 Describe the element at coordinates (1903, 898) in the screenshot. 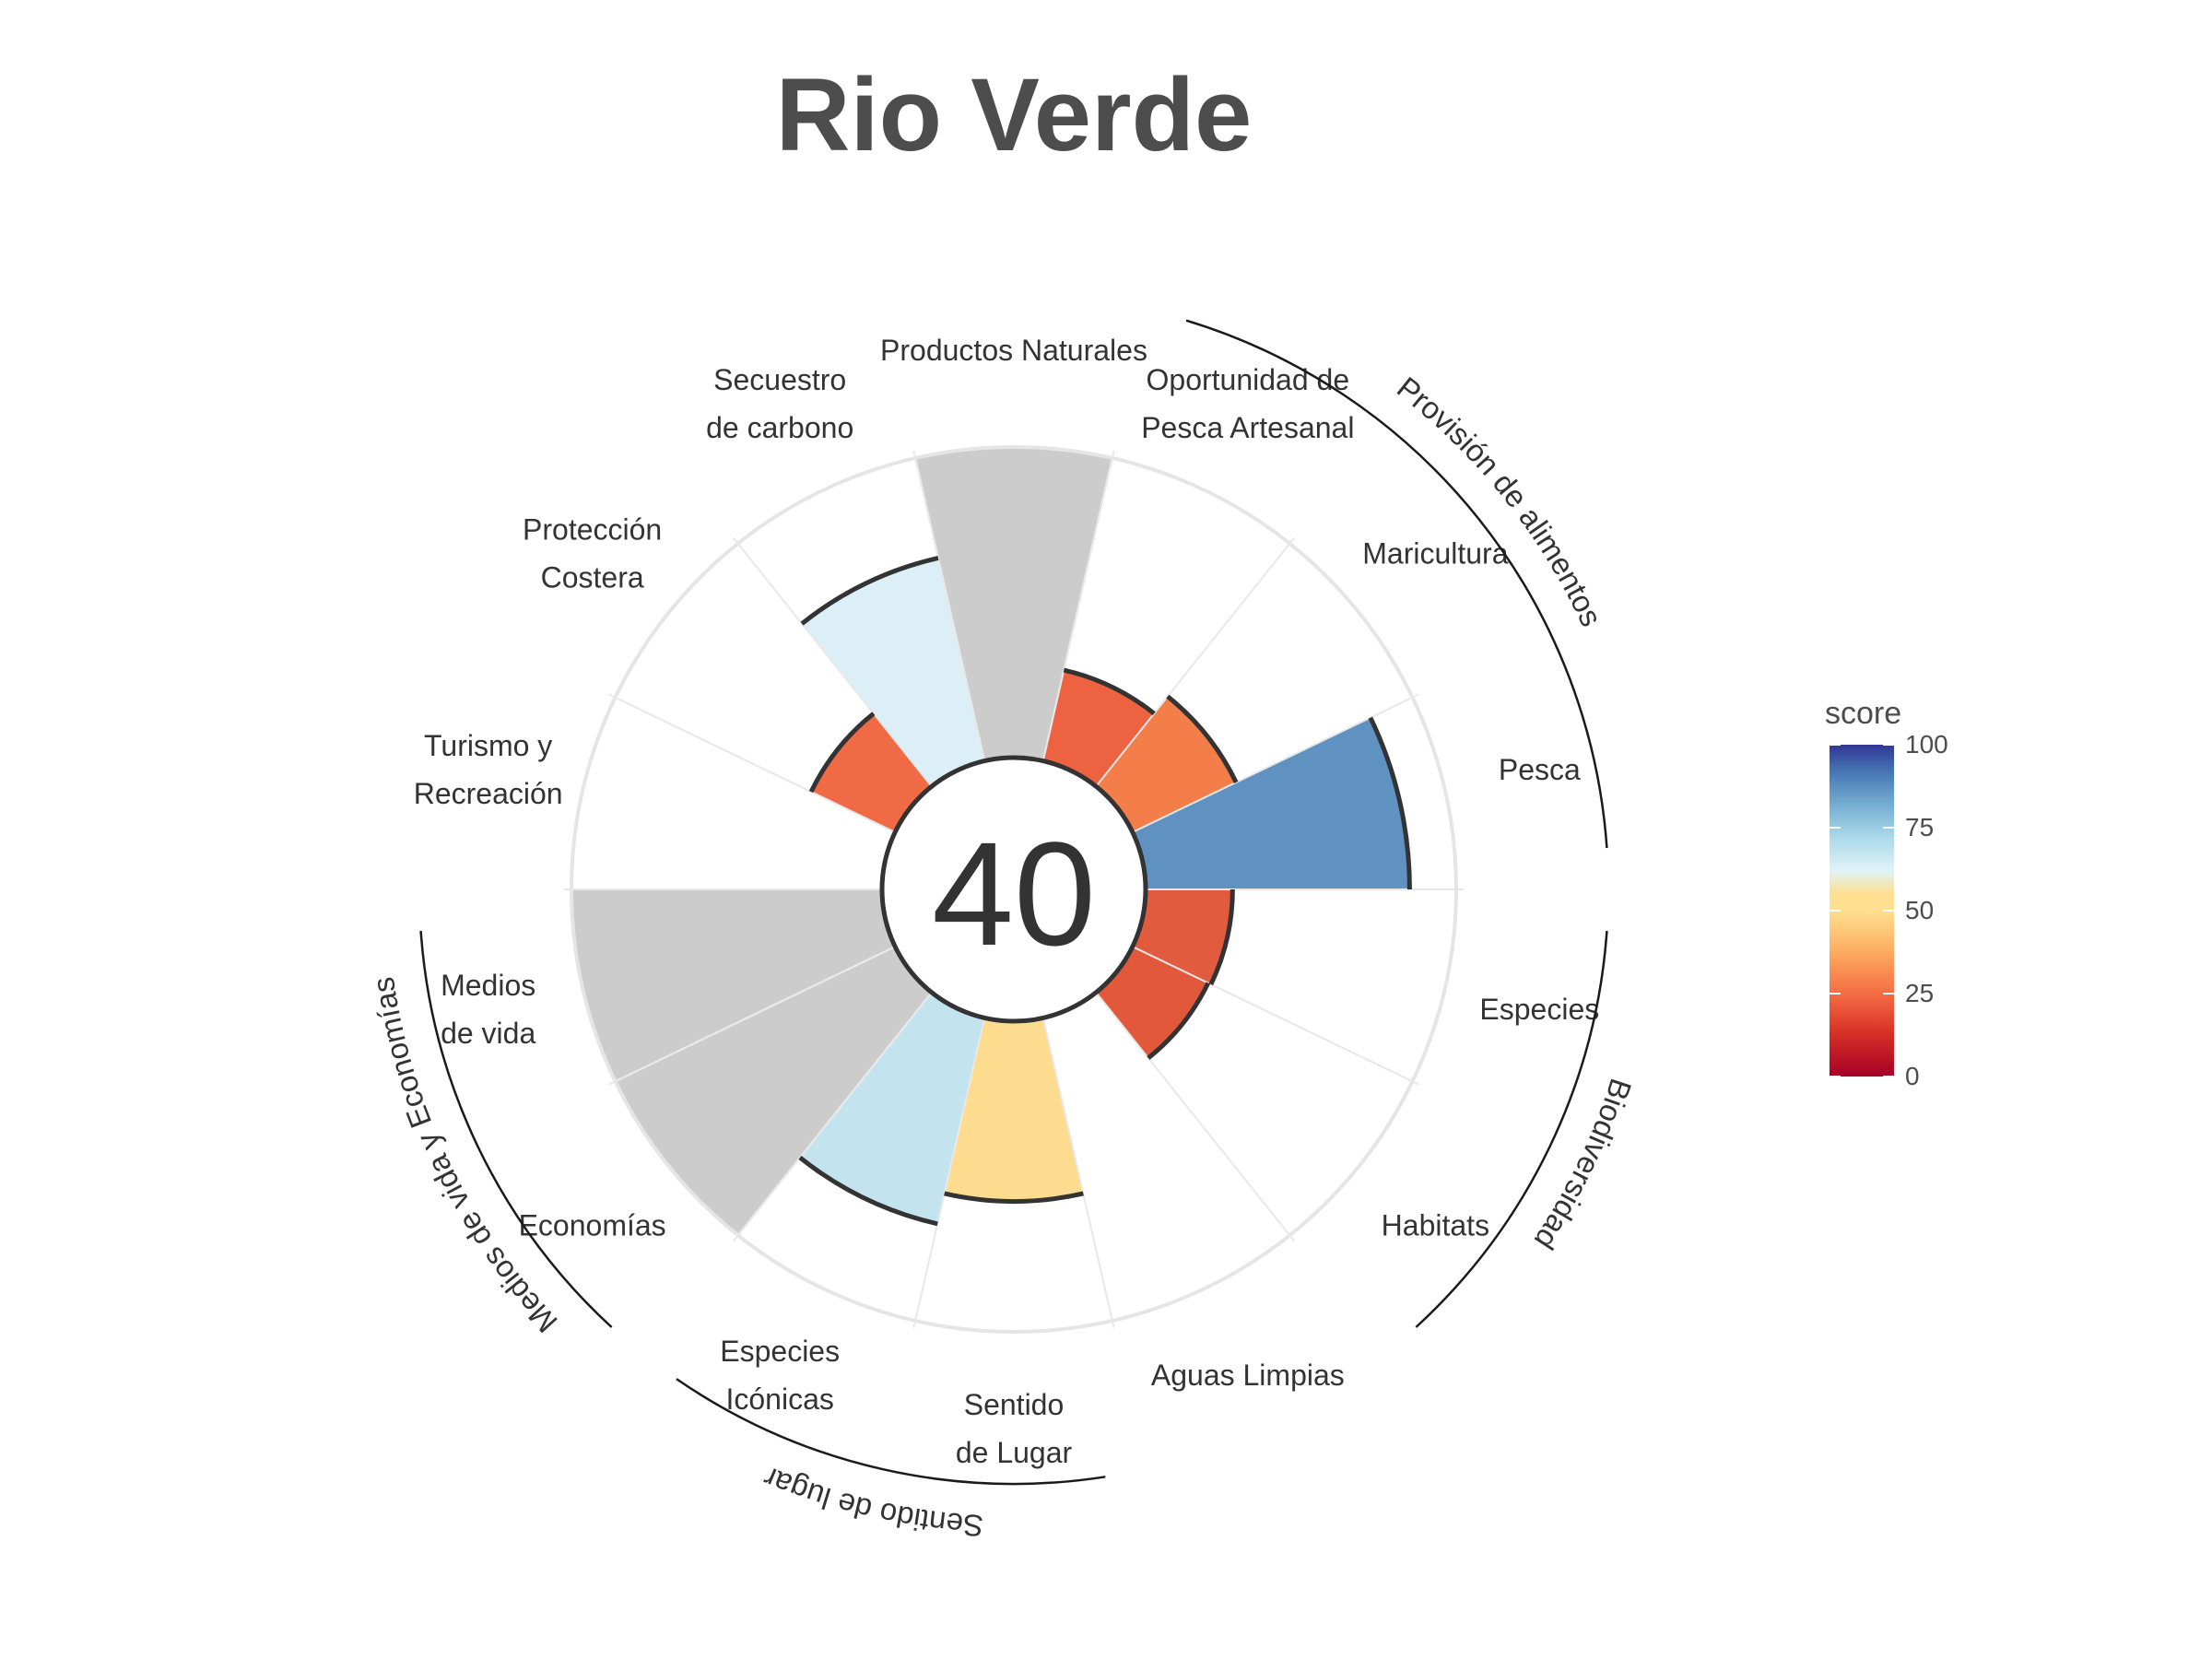

I see `legend: score 100 75 50 25 0` at that location.